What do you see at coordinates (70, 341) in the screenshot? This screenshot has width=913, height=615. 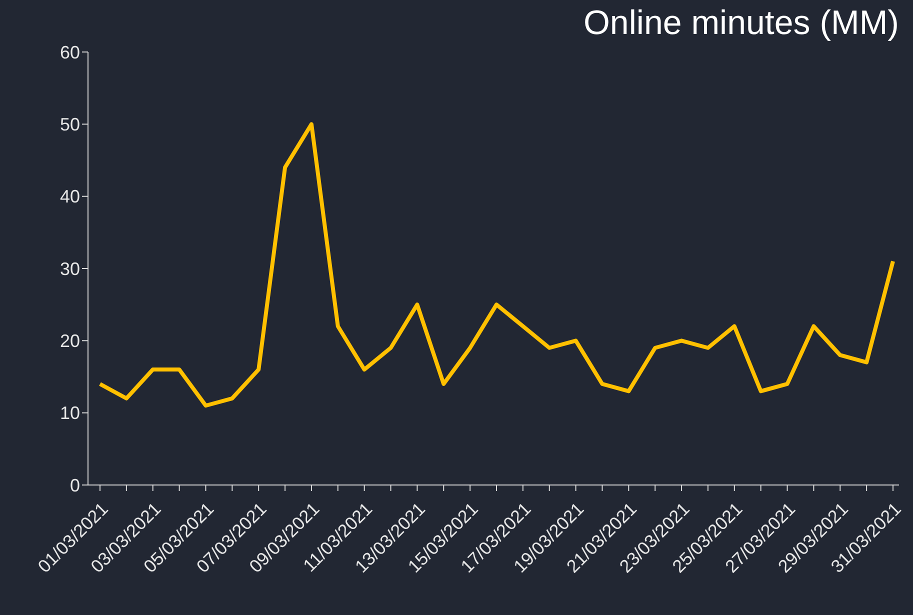 I see `y-tick-label: 20` at bounding box center [70, 341].